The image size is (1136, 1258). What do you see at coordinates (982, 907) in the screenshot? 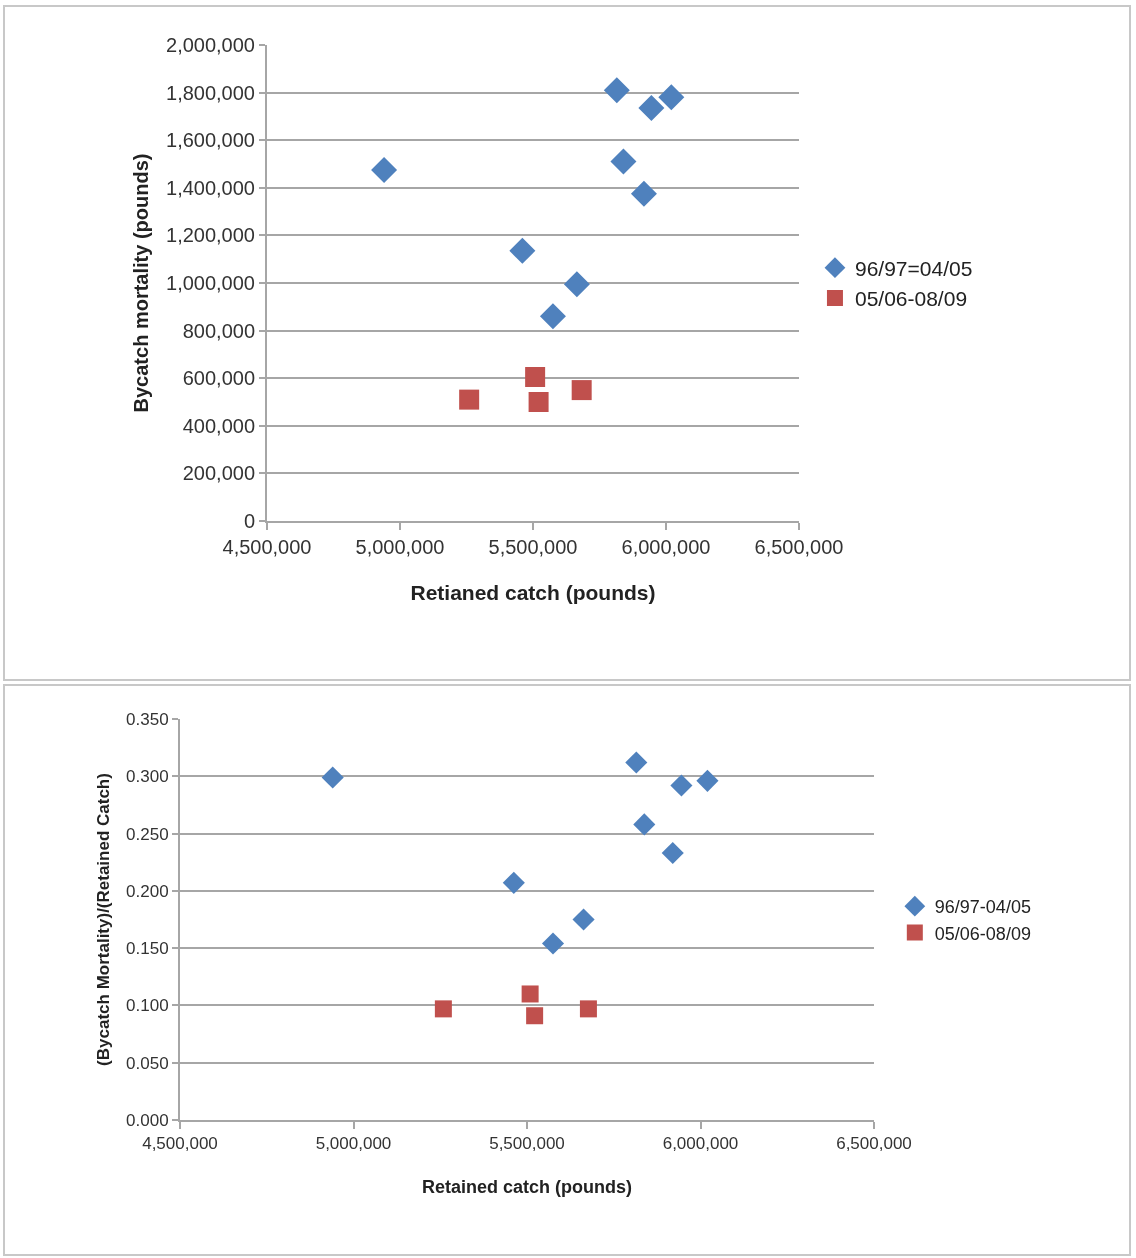
I see `legend-label: 96/97-04/05` at bounding box center [982, 907].